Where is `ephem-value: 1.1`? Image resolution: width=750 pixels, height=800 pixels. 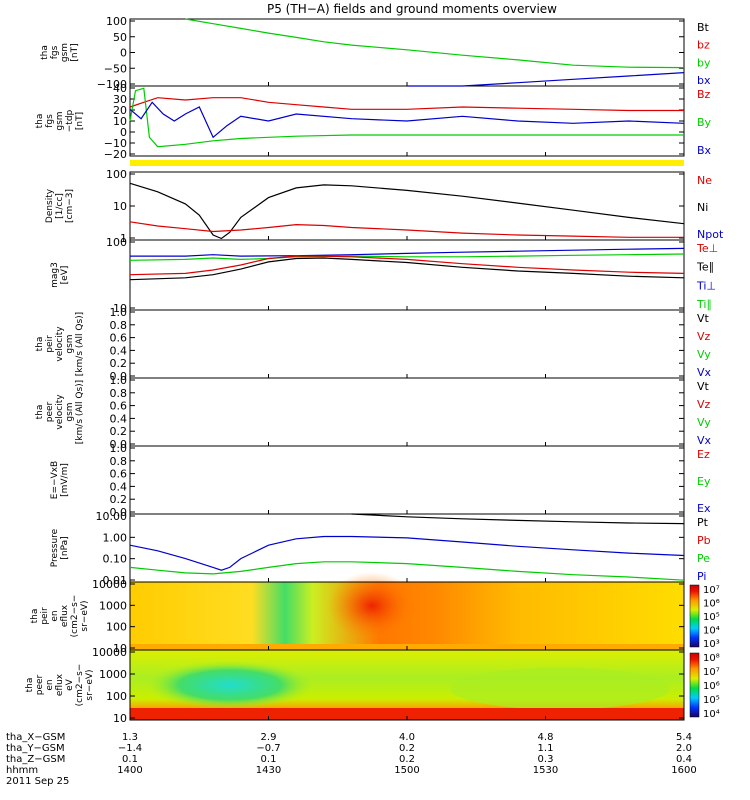 ephem-value: 1.1 is located at coordinates (546, 748).